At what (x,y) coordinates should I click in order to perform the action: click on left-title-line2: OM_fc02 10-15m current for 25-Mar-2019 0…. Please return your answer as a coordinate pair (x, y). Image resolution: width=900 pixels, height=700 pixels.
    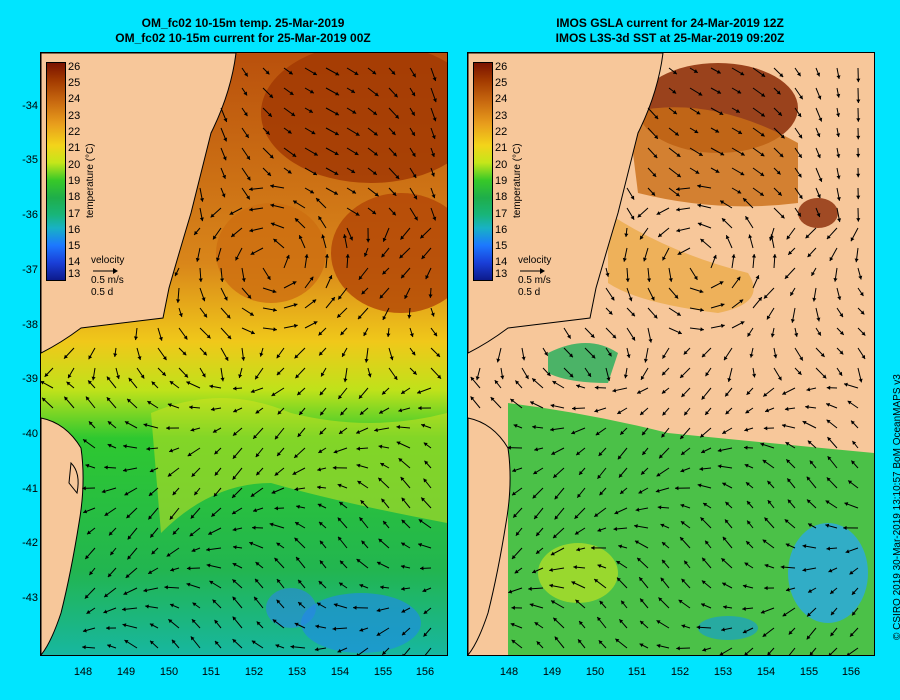
    Looking at the image, I should click on (243, 38).